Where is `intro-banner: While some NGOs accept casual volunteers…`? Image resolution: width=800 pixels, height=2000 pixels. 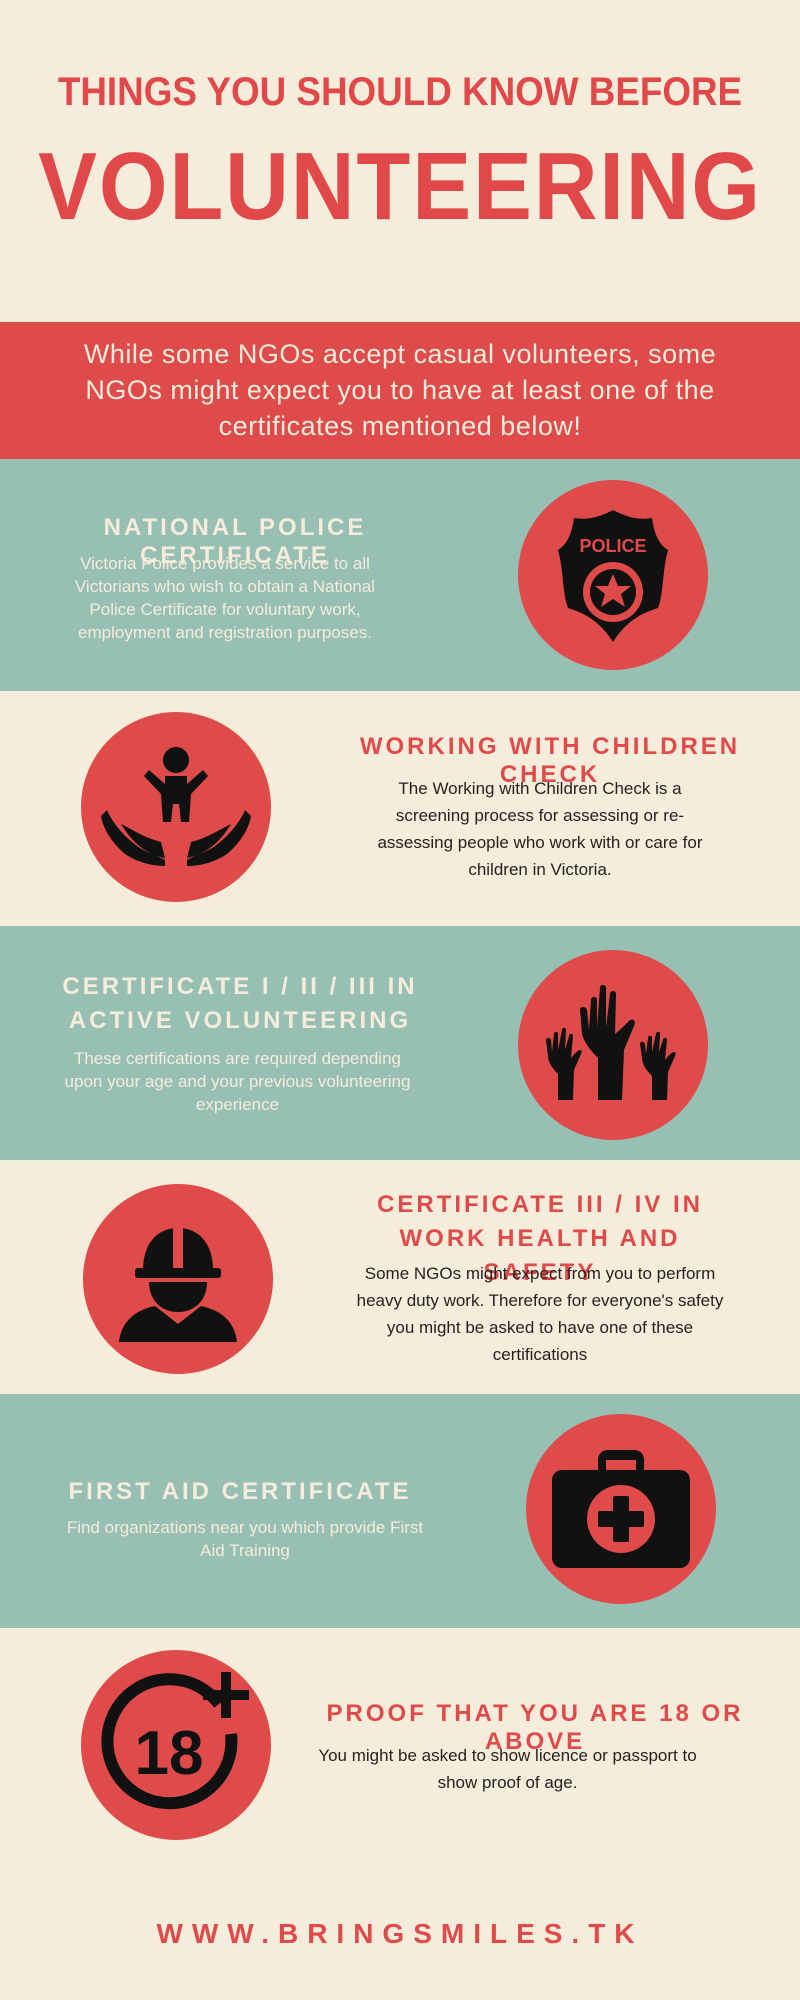
intro-banner: While some NGOs accept casual volunteers… is located at coordinates (400, 390).